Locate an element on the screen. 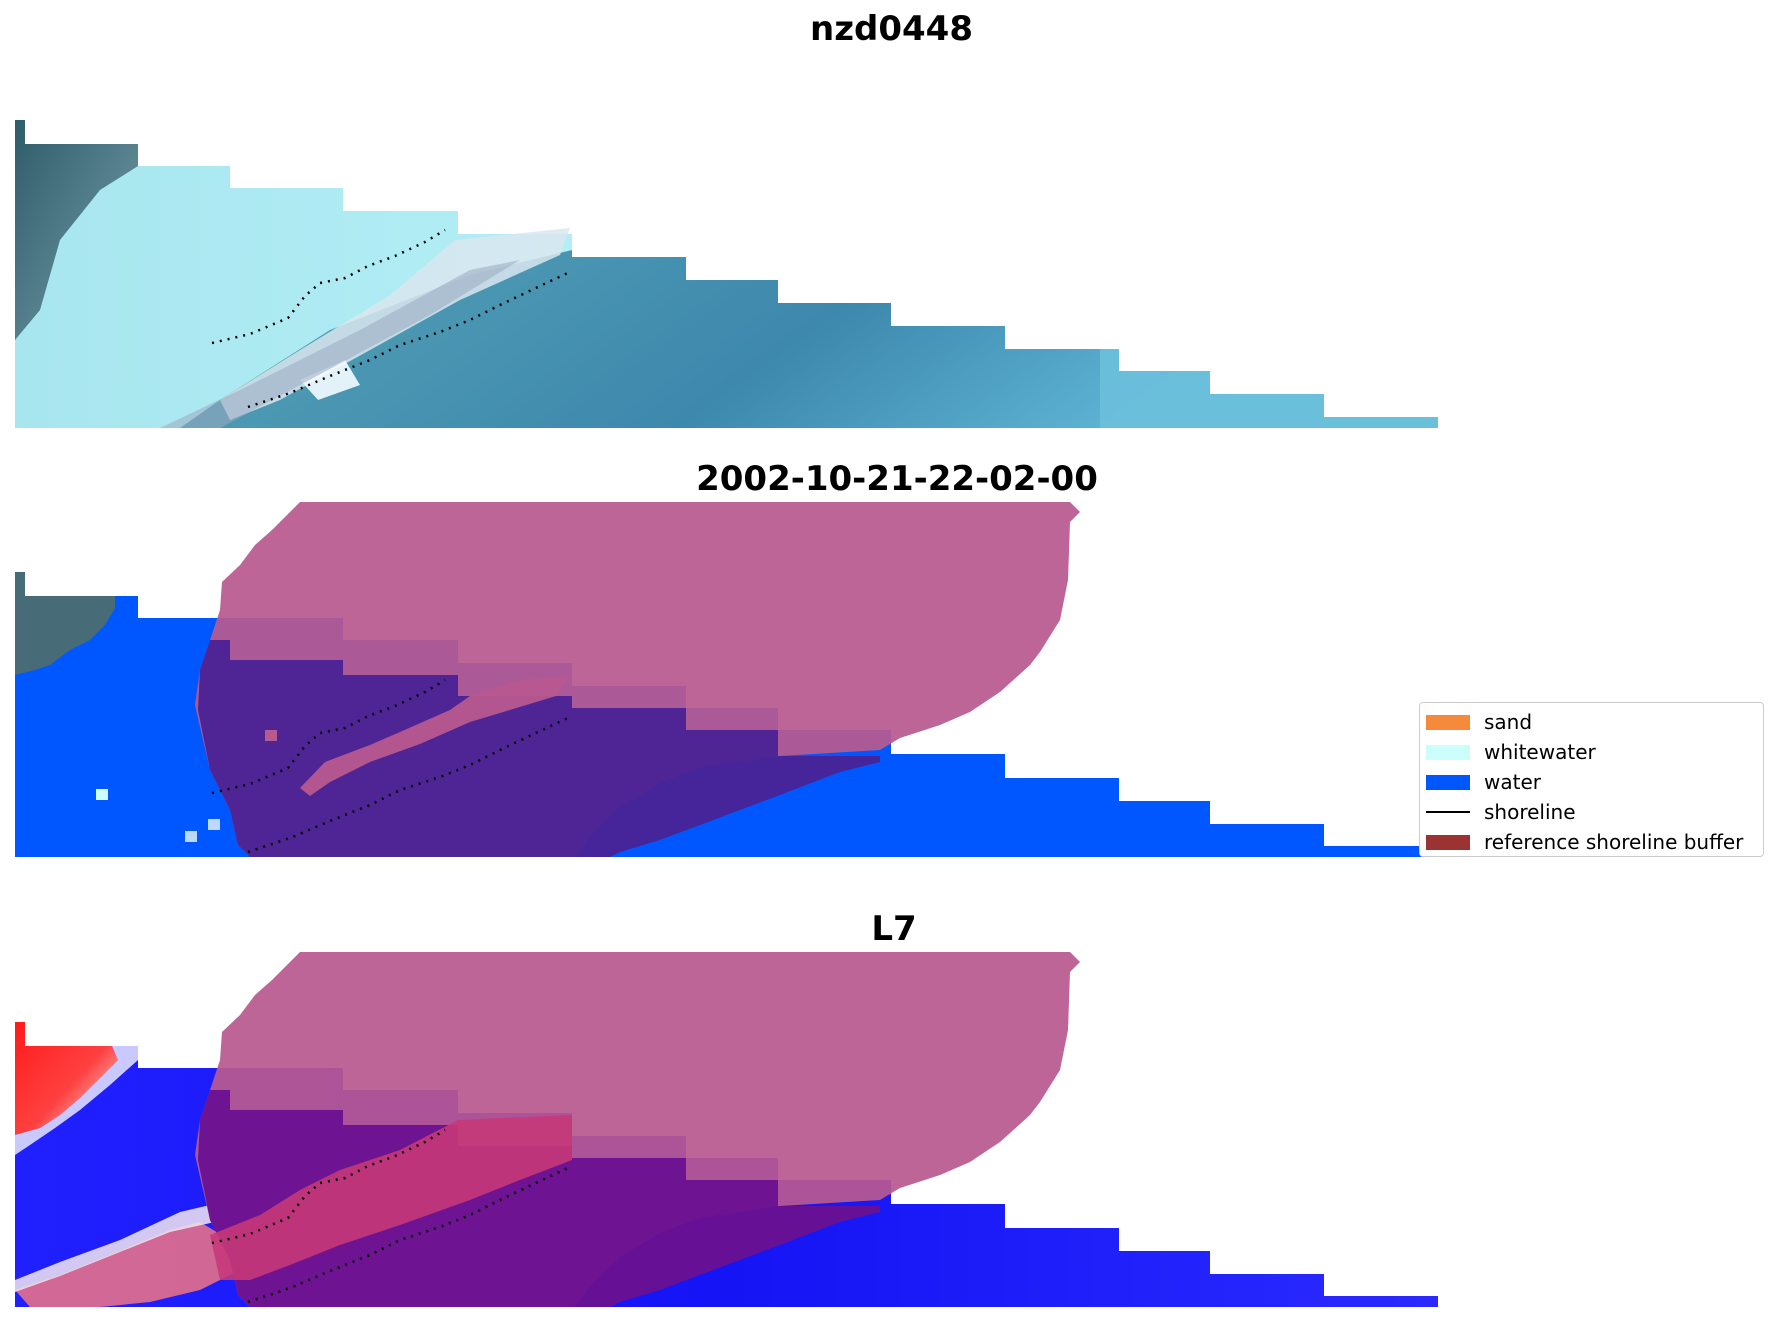  legend-item-water: water is located at coordinates (1594, 782).